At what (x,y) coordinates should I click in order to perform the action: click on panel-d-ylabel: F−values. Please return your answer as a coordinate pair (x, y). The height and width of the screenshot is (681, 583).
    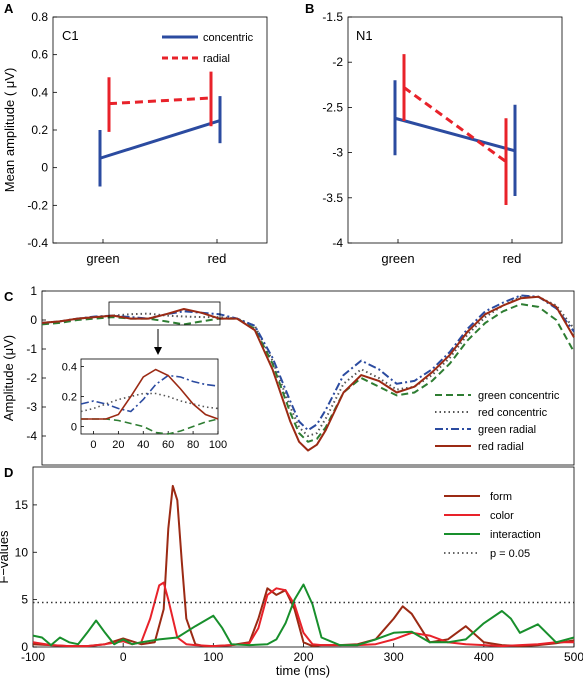
    Looking at the image, I should click on (5, 557).